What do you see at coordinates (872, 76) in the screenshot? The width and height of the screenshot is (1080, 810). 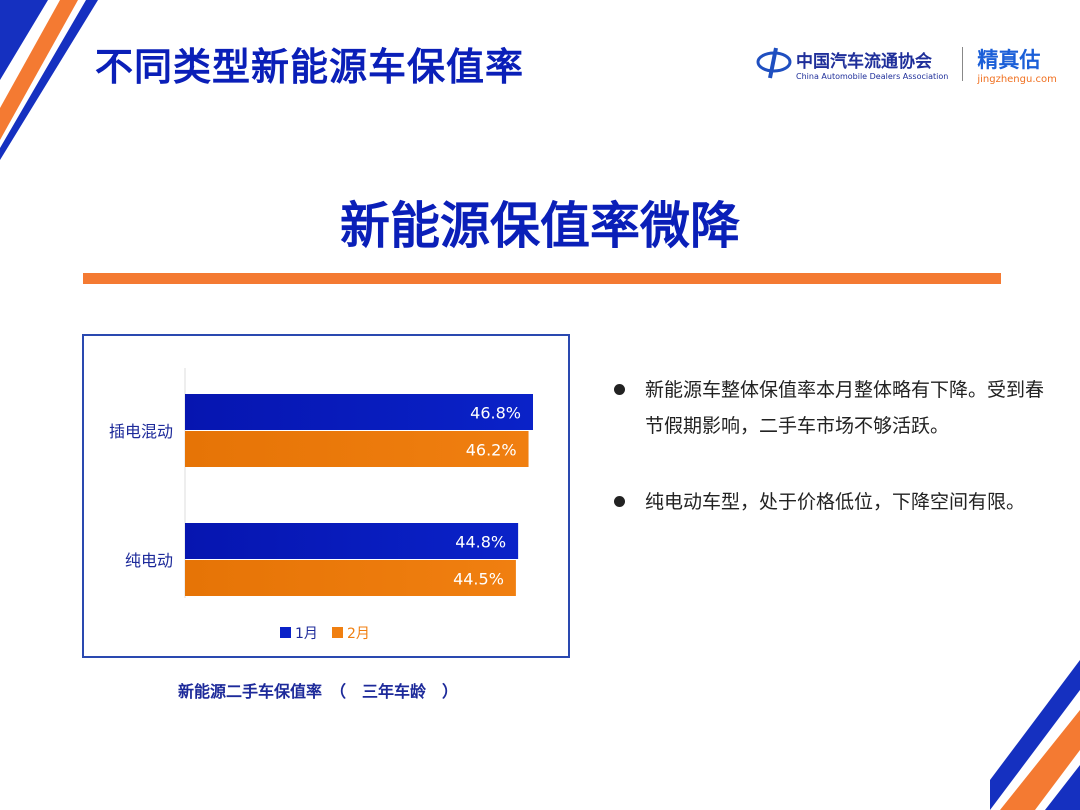 I see `cada-name-en: China Automobile Dealers Association` at bounding box center [872, 76].